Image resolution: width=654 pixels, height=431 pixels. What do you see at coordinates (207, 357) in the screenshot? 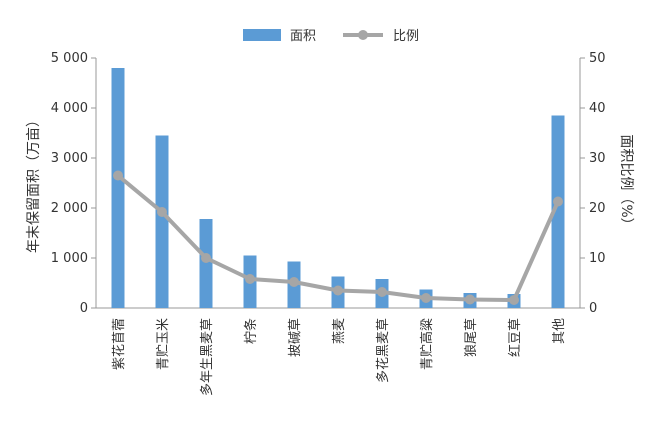
I see `x-tick-label: 多年生黑麦草` at bounding box center [207, 357].